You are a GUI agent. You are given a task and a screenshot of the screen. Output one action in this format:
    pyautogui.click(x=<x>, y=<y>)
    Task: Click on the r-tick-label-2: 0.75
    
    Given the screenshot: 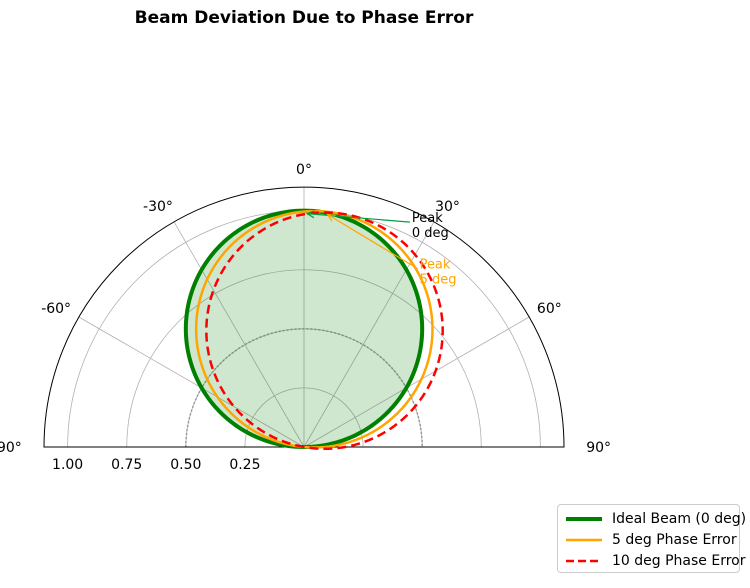 What is the action you would take?
    pyautogui.click(x=126, y=465)
    